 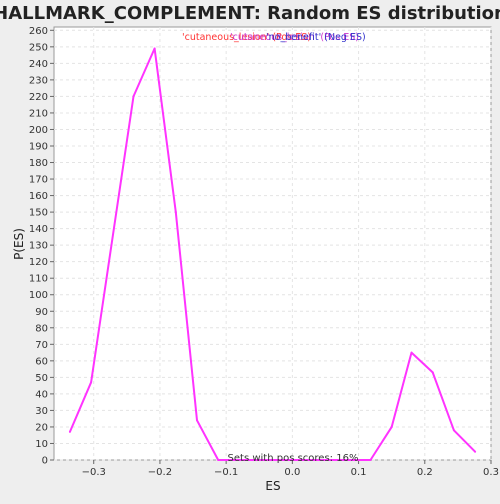 What do you see at coordinates (41, 328) in the screenshot?
I see `y-tick-label: 80` at bounding box center [41, 328].